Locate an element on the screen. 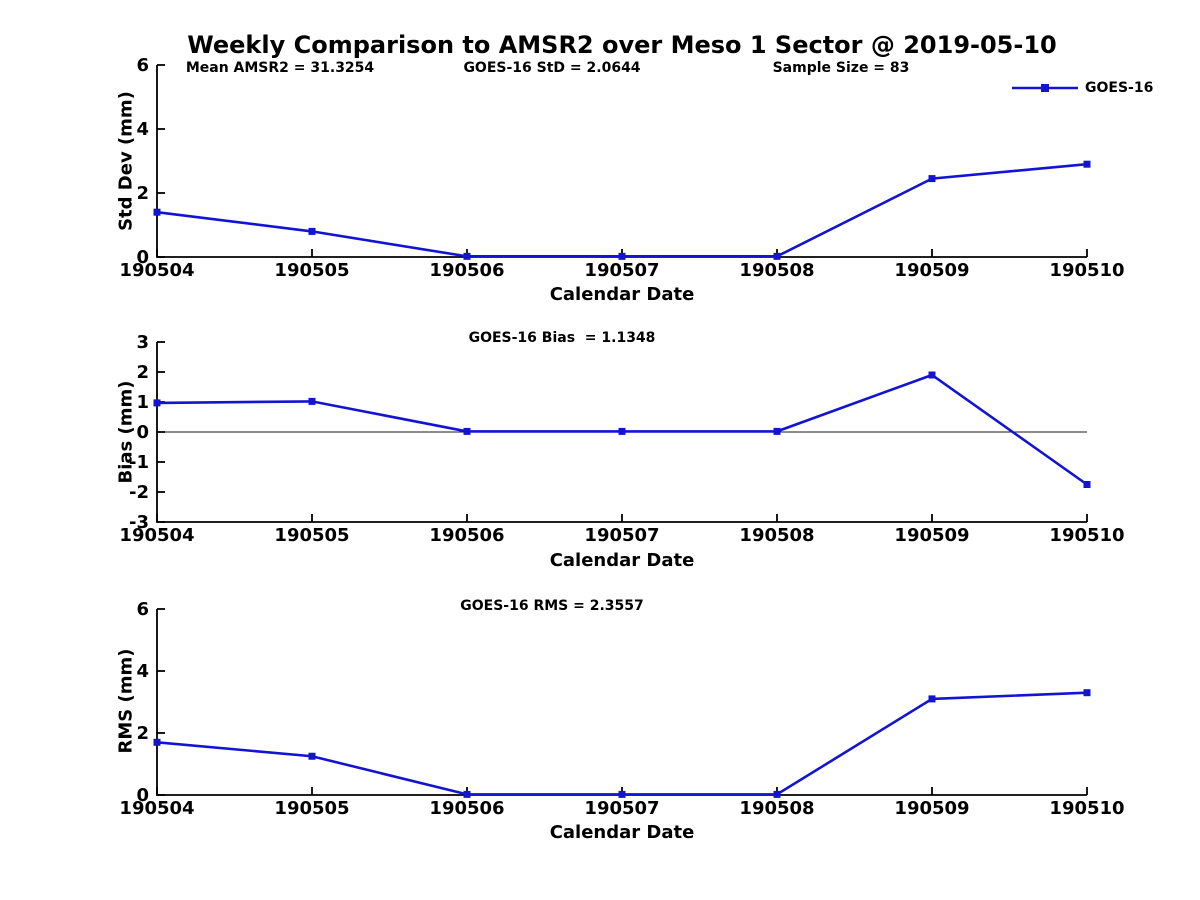 The height and width of the screenshot is (900, 1200). y-tick-label: -3 is located at coordinates (139, 522).